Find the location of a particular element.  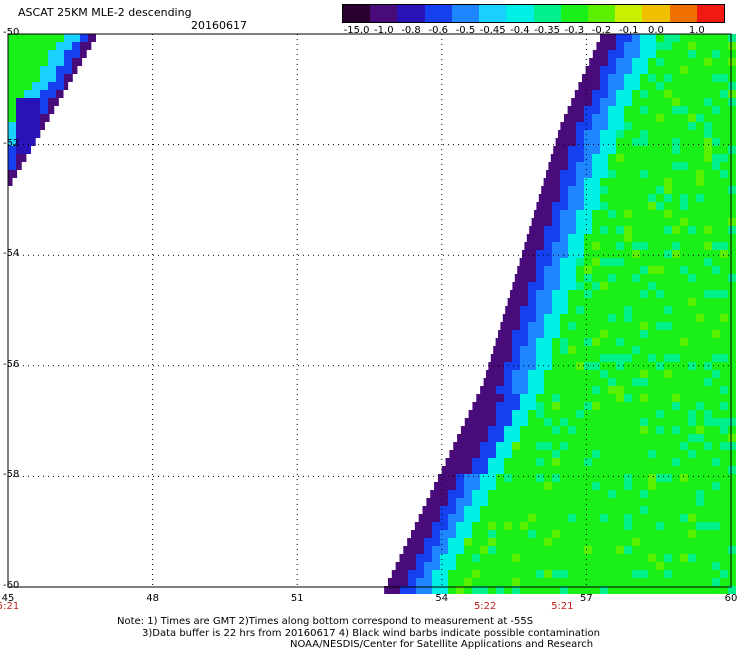

colorbar-label: -0.3 is located at coordinates (574, 30).